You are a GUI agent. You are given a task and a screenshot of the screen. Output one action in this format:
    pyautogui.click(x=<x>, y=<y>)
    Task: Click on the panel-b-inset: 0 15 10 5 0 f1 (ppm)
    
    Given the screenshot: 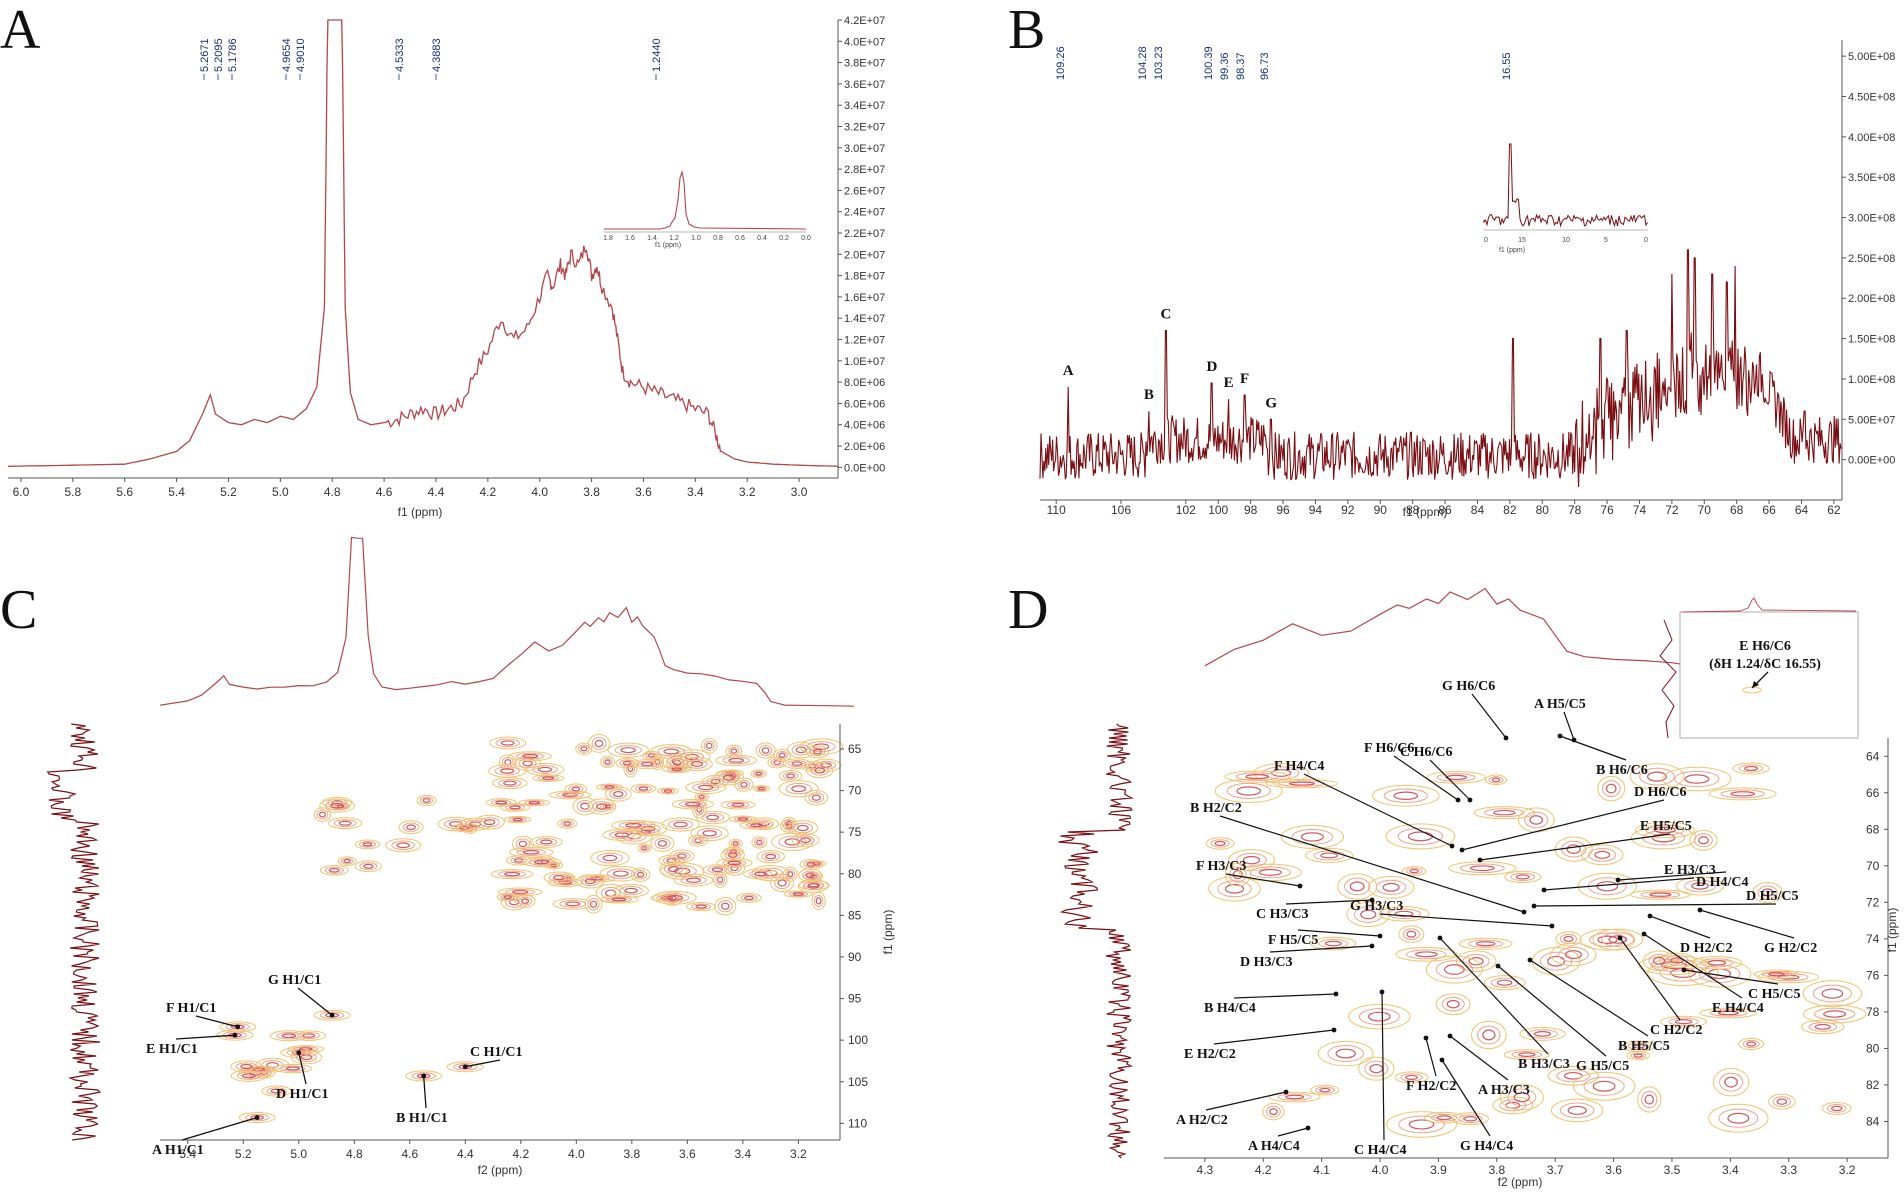 What is the action you would take?
    pyautogui.click(x=1565, y=198)
    